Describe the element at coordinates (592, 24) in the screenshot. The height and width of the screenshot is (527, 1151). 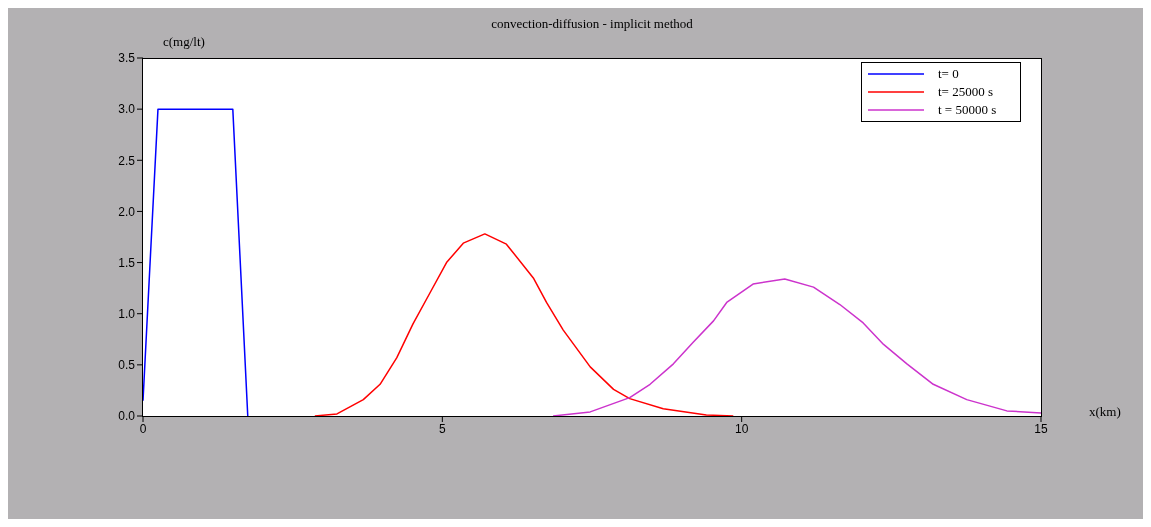
I see `chart-title: convection-diffusion - implicit method` at that location.